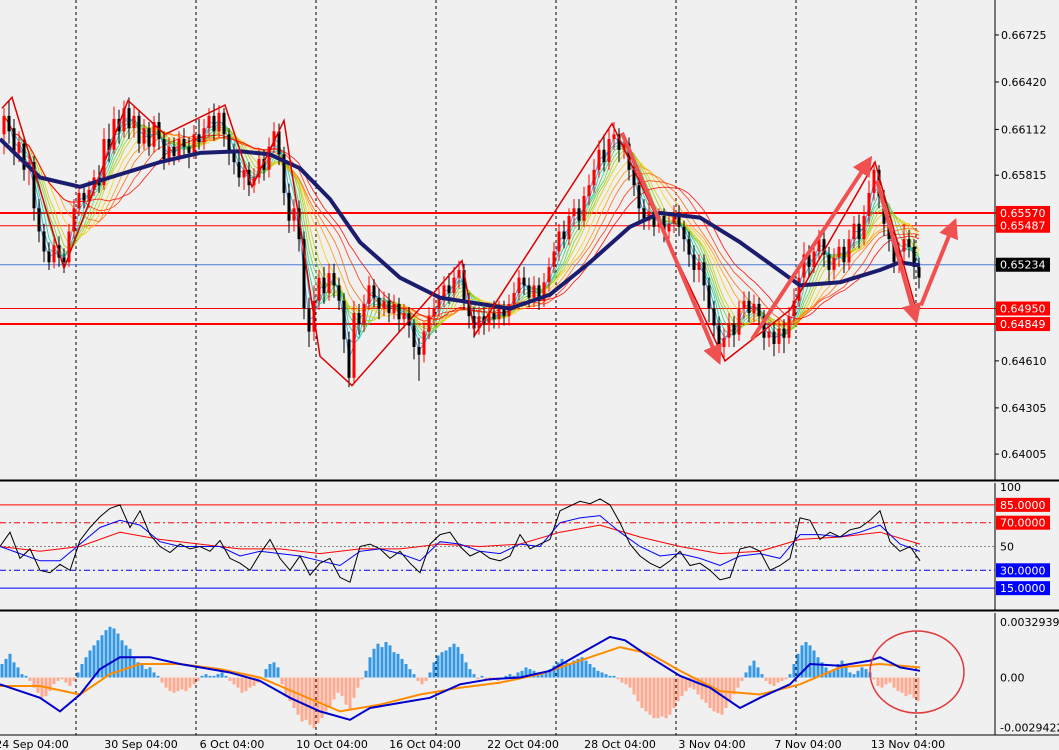 The image size is (1059, 750). I want to click on price-tick-label: 0.64610, so click(1024, 361).